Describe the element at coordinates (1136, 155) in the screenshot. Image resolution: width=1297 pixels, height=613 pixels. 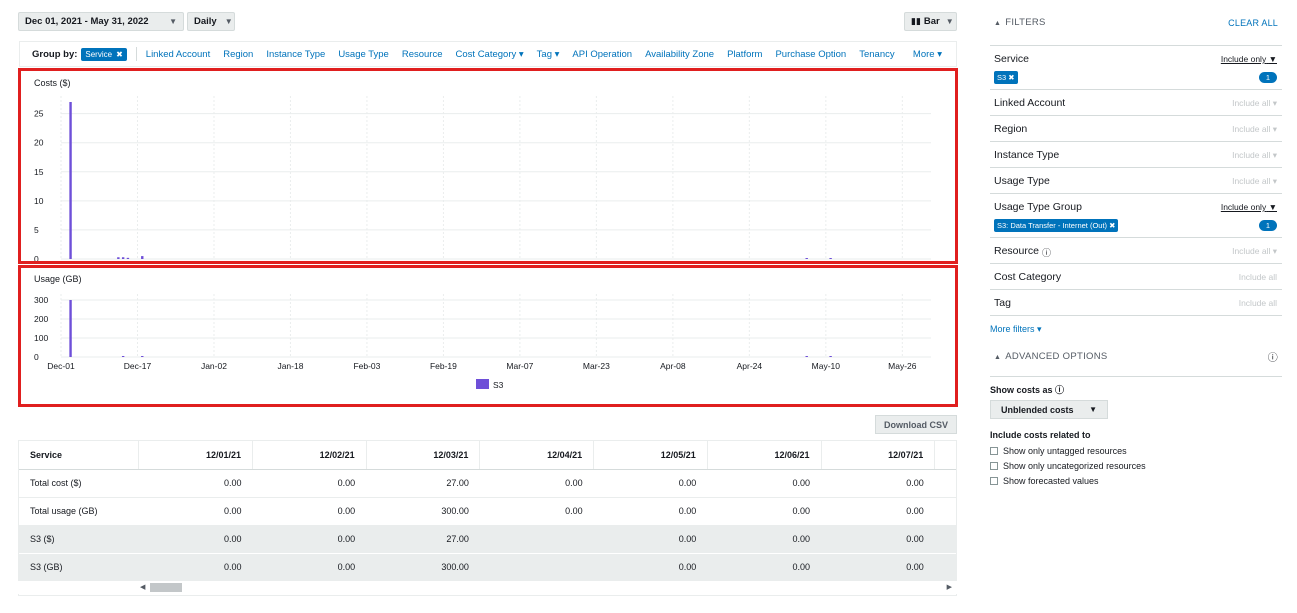
I see `filter-instance-type: Instance Type Include all ▾` at that location.